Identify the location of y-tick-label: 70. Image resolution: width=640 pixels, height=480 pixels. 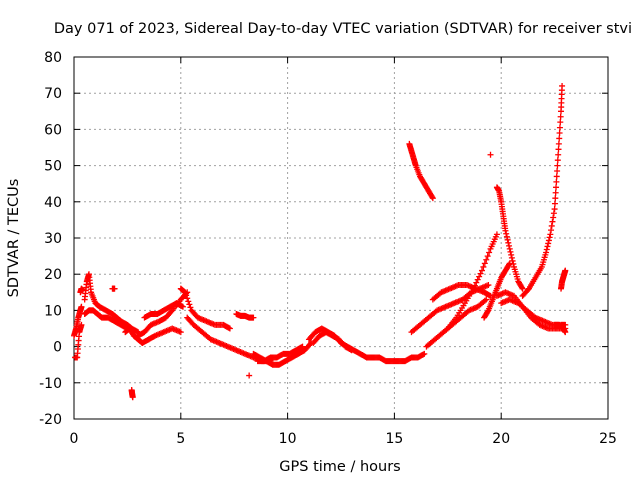
(53, 94).